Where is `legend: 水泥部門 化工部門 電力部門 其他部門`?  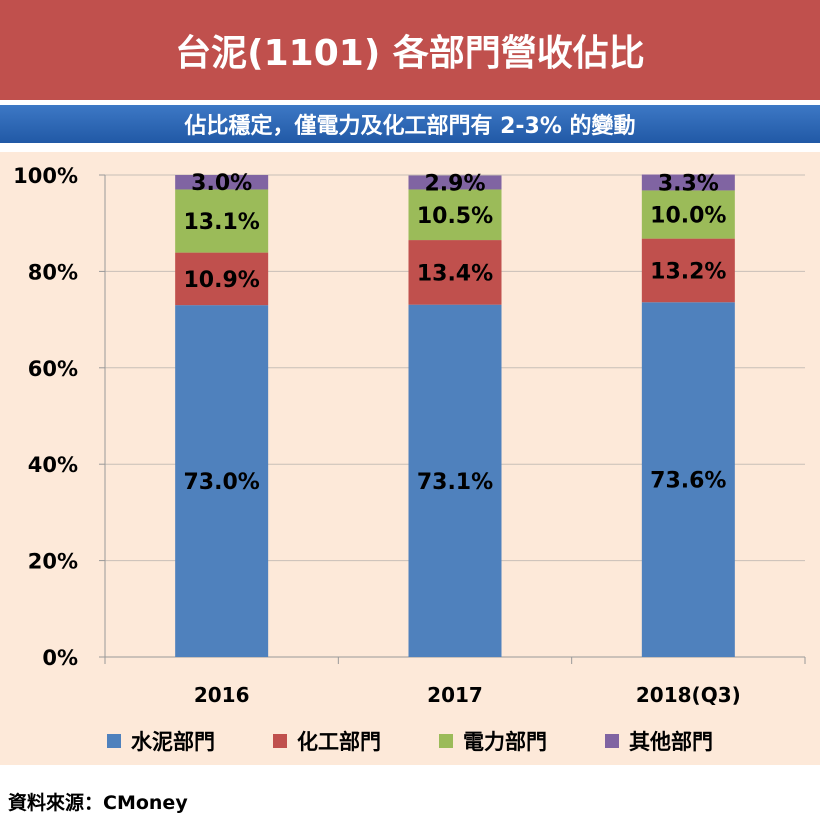 legend: 水泥部門 化工部門 電力部門 其他部門 is located at coordinates (410, 741).